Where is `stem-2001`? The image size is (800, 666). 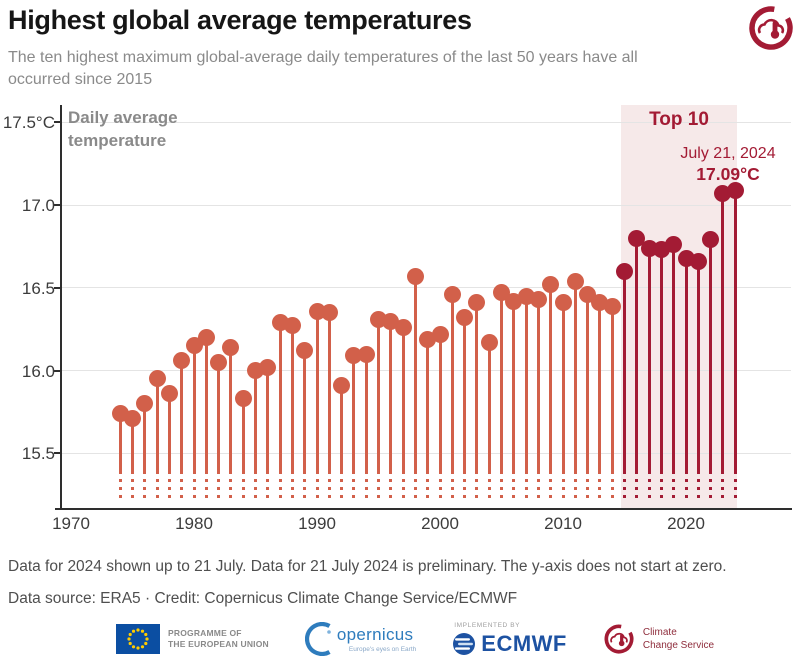 stem-2001 is located at coordinates (452, 382).